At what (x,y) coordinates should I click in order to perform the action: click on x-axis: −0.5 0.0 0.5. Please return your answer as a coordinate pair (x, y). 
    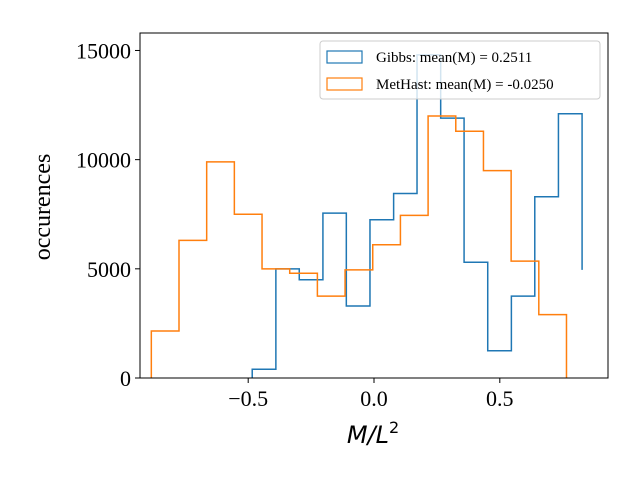
    Looking at the image, I should click on (371, 394).